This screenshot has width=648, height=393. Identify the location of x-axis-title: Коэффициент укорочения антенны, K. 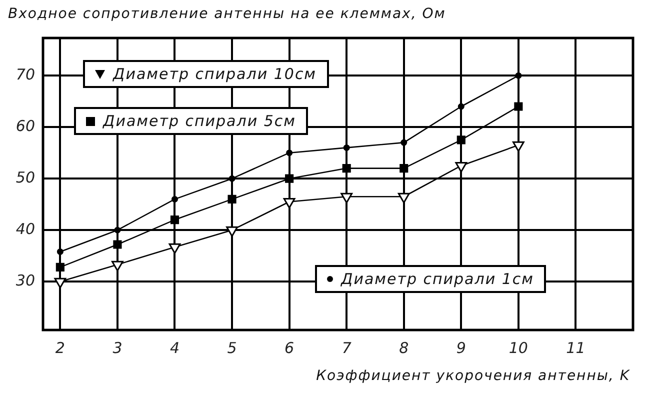
(473, 376).